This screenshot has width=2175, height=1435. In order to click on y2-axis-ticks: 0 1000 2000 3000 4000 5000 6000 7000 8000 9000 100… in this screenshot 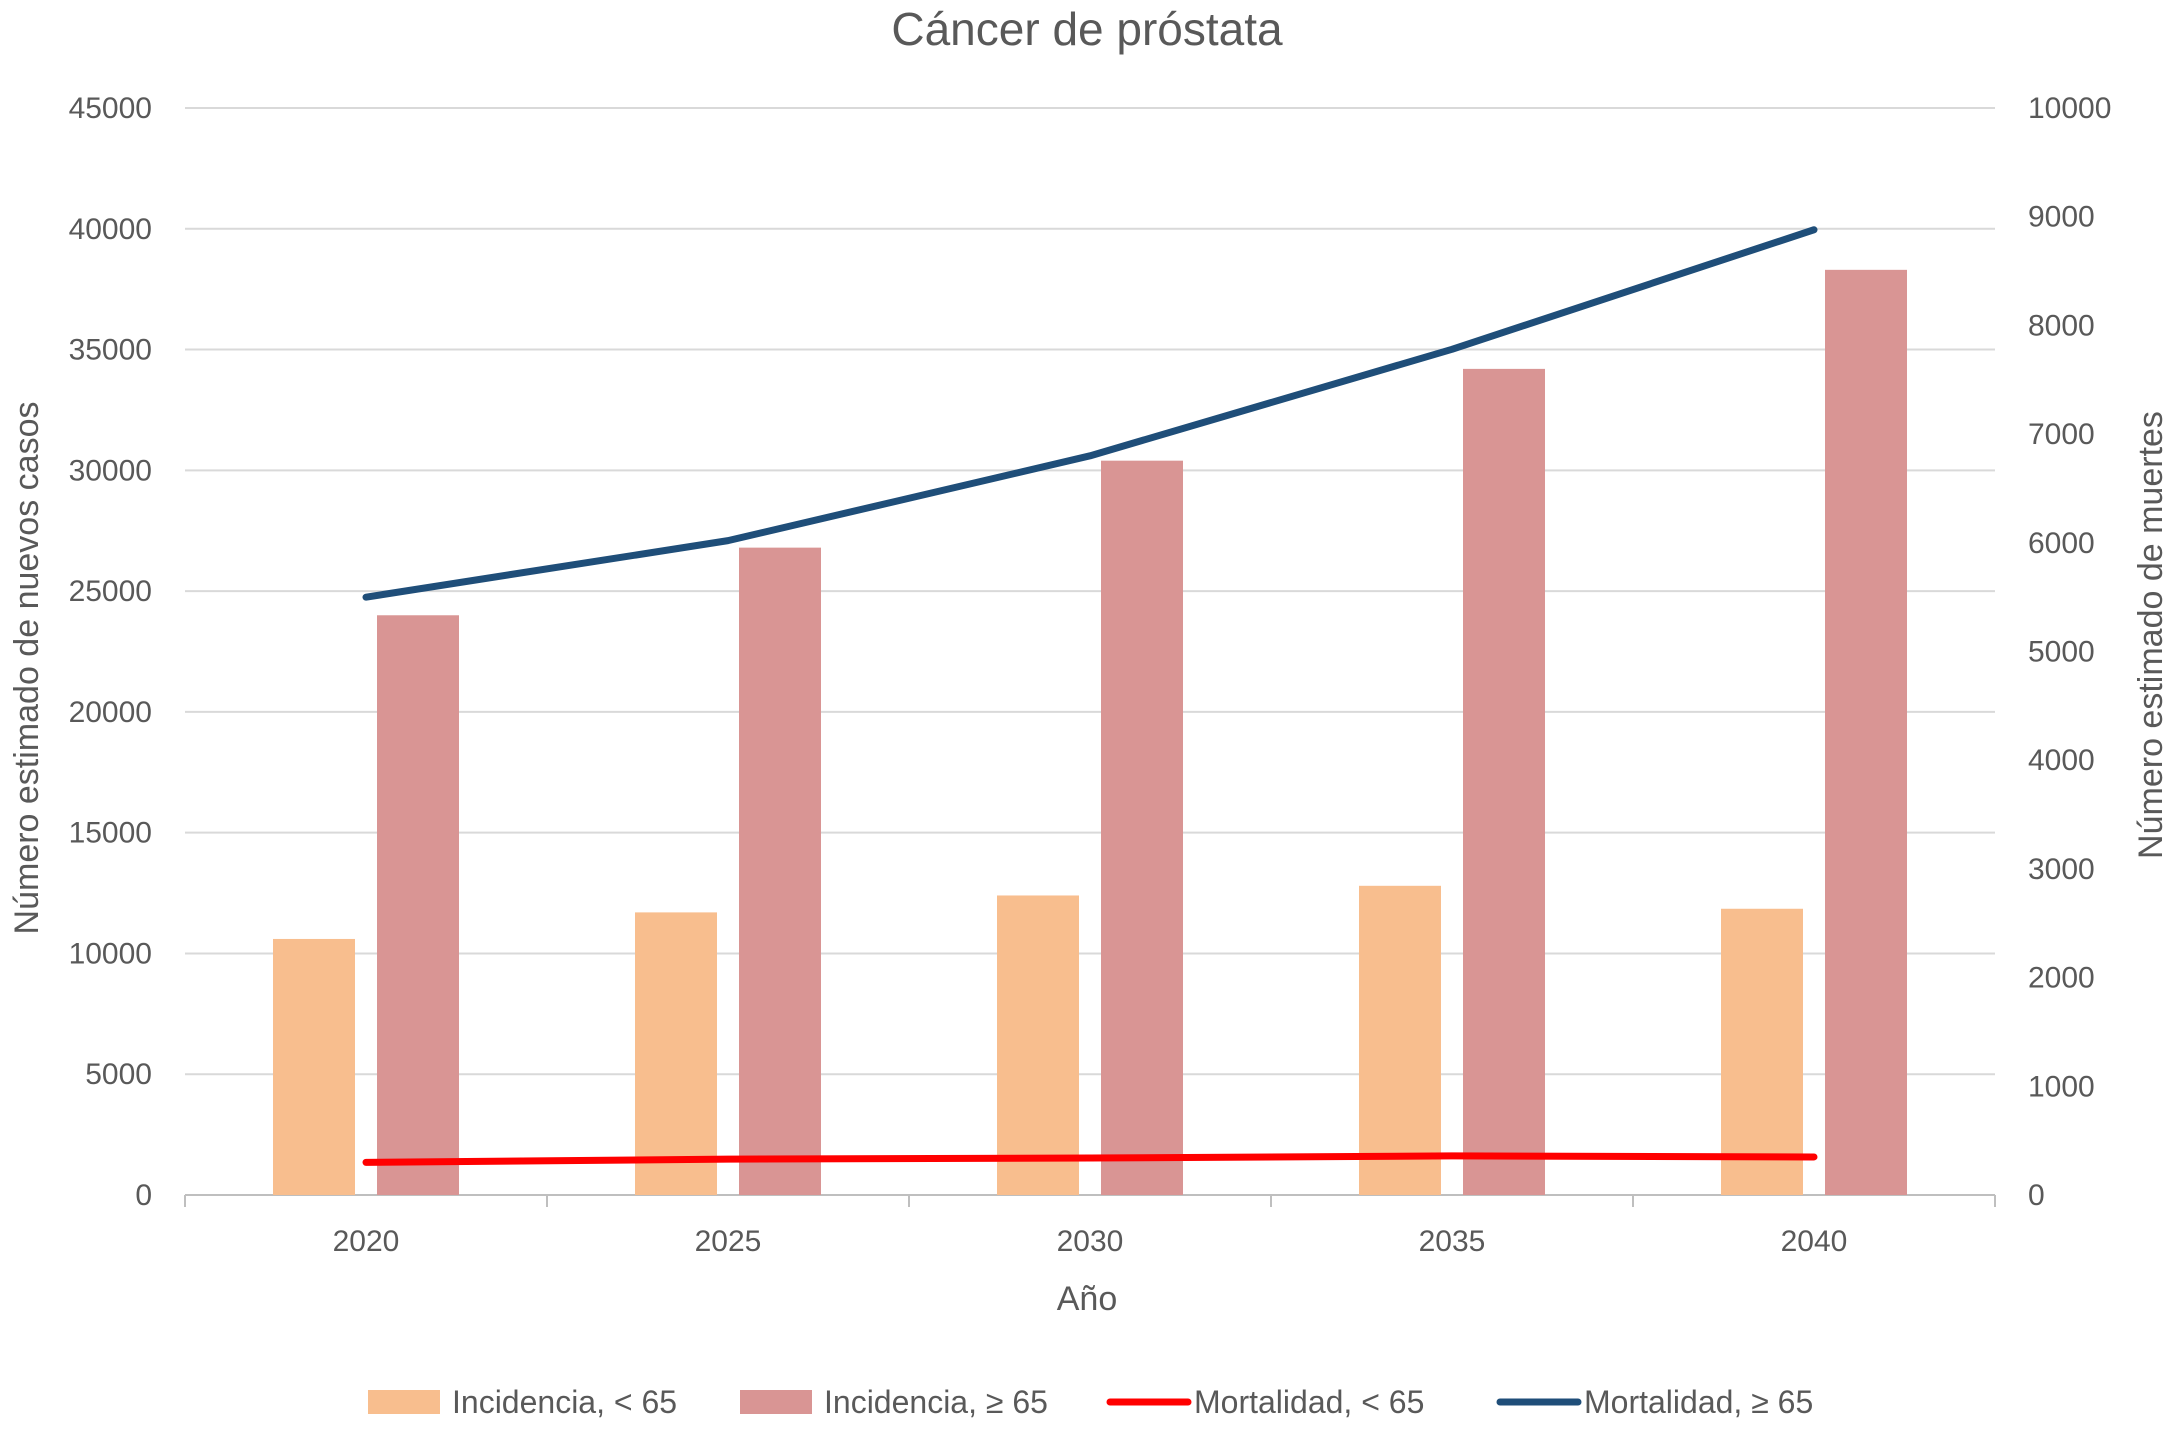, I will do `click(2069, 652)`.